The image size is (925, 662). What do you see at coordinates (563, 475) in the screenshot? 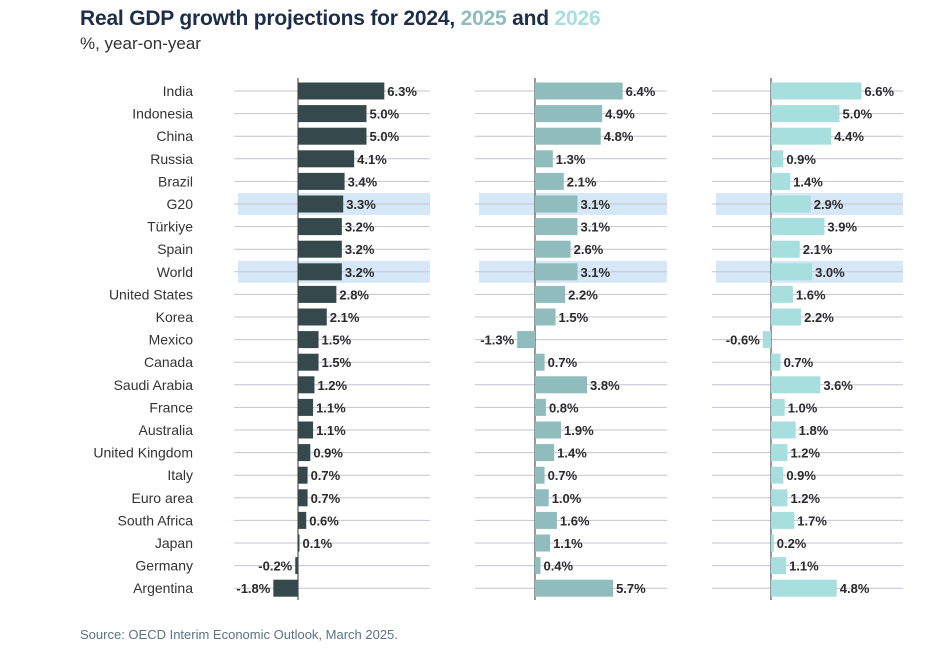
I see `data-label-2025: 0.7%` at bounding box center [563, 475].